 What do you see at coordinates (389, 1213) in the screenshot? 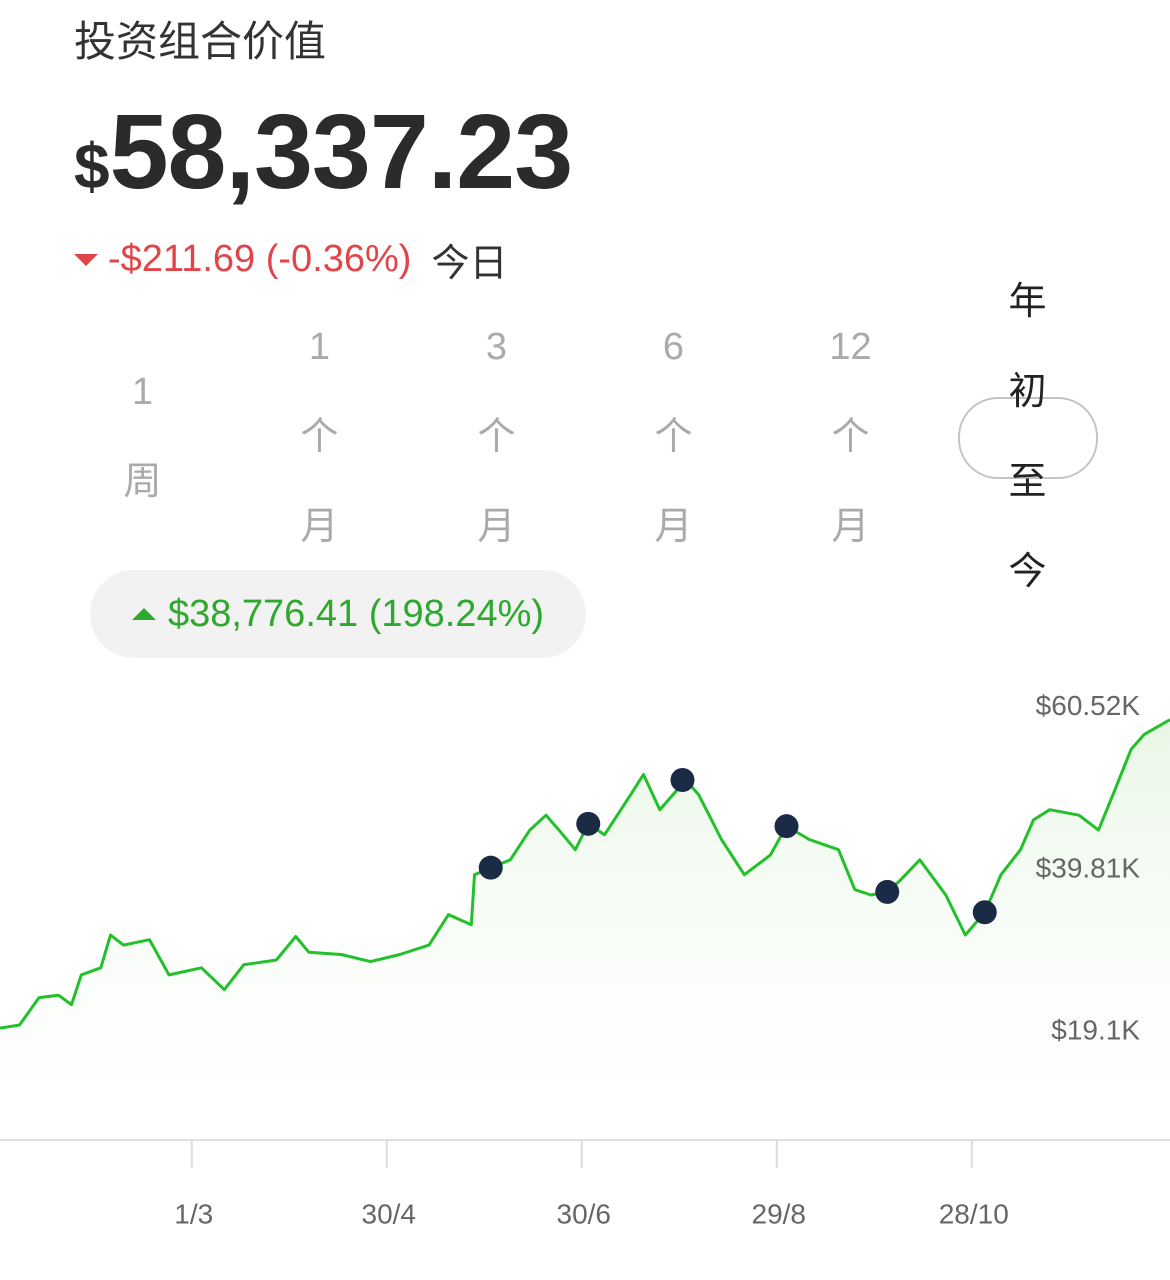
I see `x-tick-label: 30/4` at bounding box center [389, 1213].